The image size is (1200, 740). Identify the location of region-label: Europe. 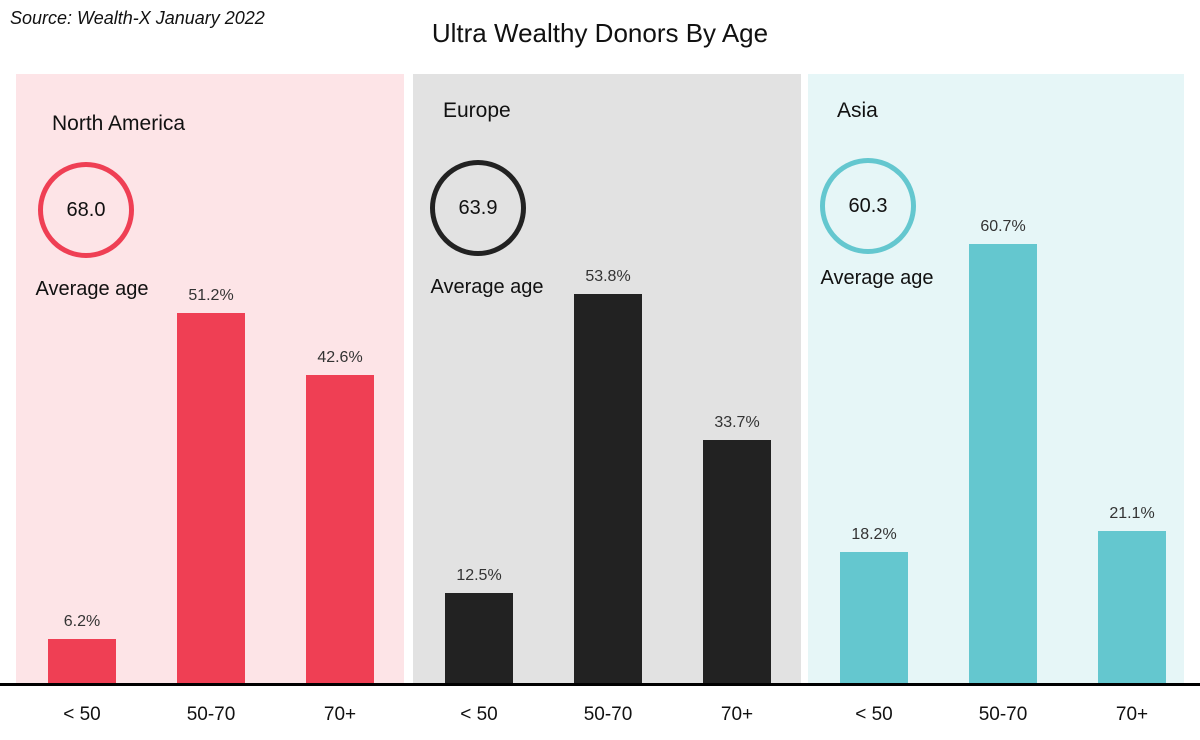
(477, 110).